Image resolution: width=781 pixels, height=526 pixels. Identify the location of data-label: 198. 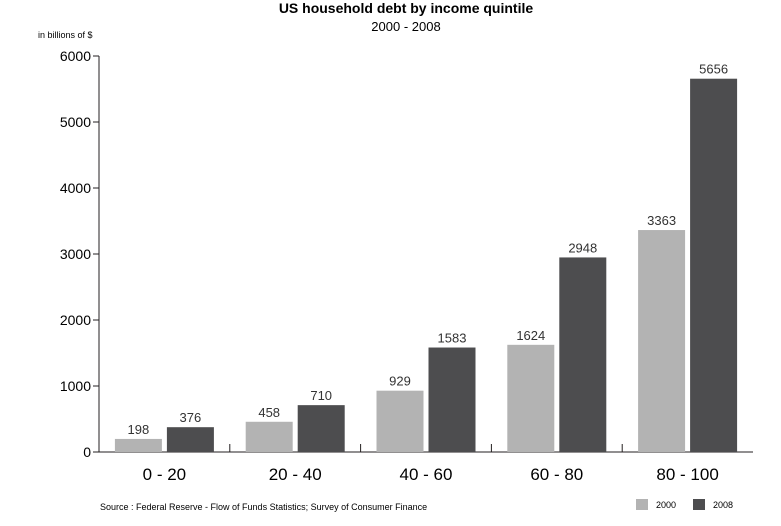
(139, 429).